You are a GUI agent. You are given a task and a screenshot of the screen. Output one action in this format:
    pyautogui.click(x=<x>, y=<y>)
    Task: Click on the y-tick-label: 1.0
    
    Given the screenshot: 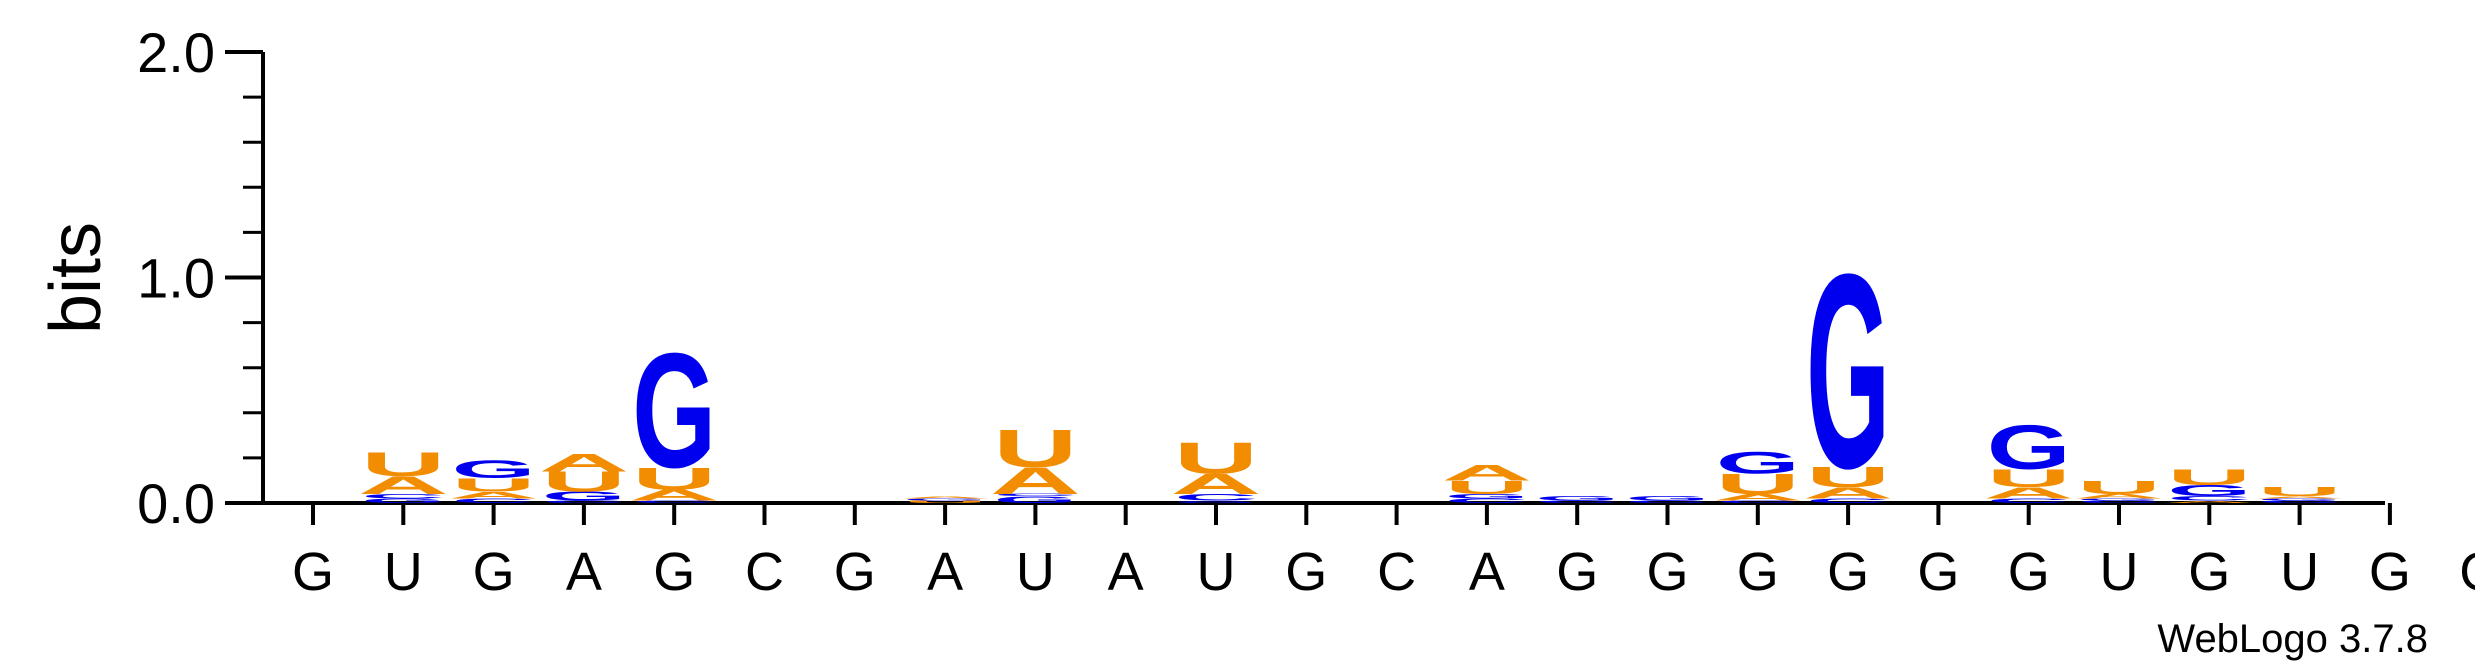 What is the action you would take?
    pyautogui.click(x=176, y=278)
    